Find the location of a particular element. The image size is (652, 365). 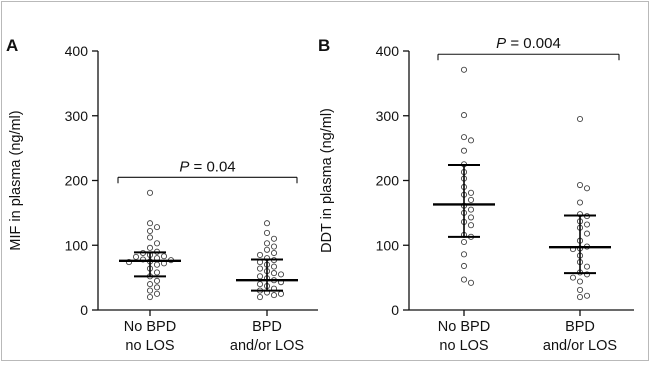

y-axis-title: DDT in plasma (ng/ml) is located at coordinates (327, 180).